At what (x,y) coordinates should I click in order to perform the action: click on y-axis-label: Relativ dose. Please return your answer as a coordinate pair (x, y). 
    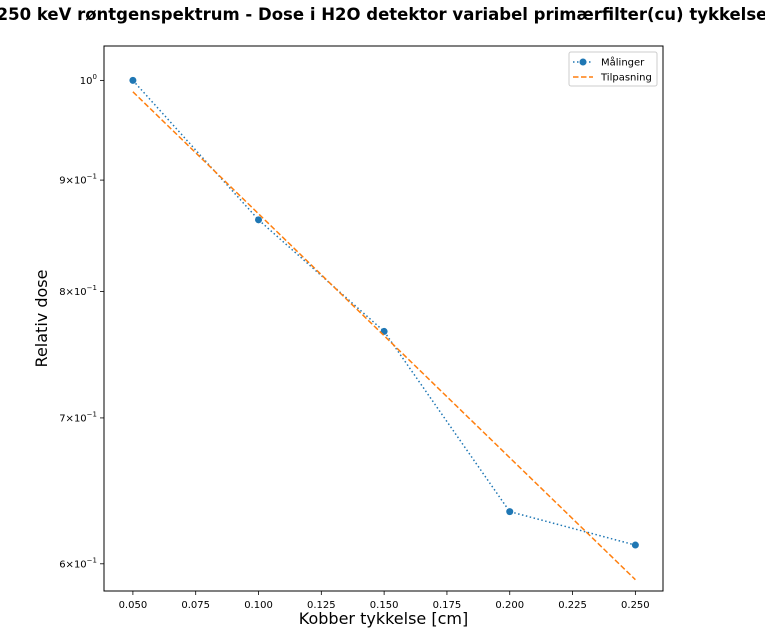
    Looking at the image, I should click on (41, 319).